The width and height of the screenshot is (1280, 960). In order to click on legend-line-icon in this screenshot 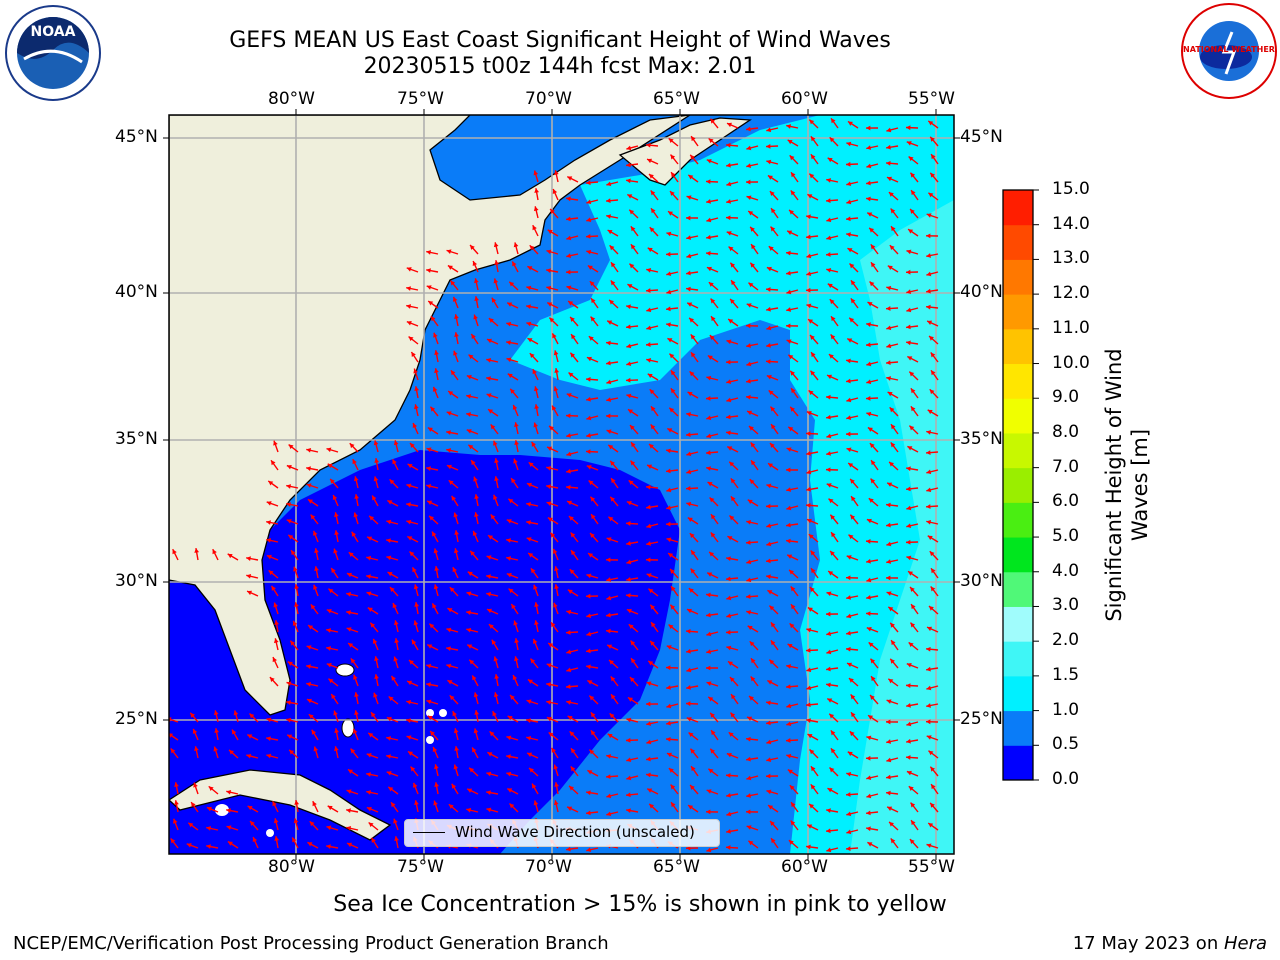, I will do `click(429, 832)`.